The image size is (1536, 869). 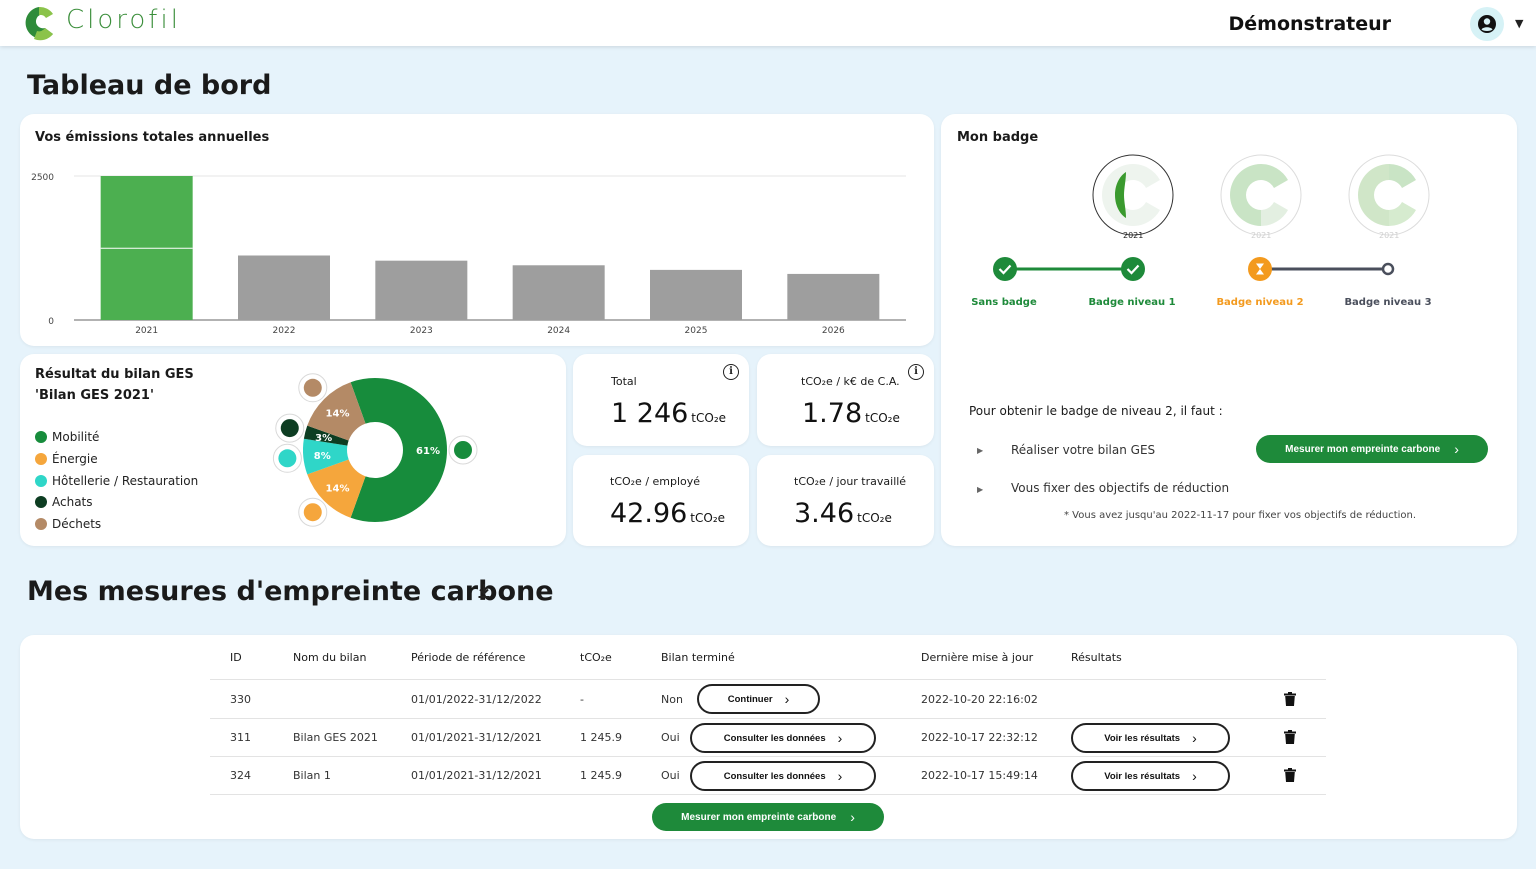 I want to click on y-tick-label: 0, so click(x=51, y=322).